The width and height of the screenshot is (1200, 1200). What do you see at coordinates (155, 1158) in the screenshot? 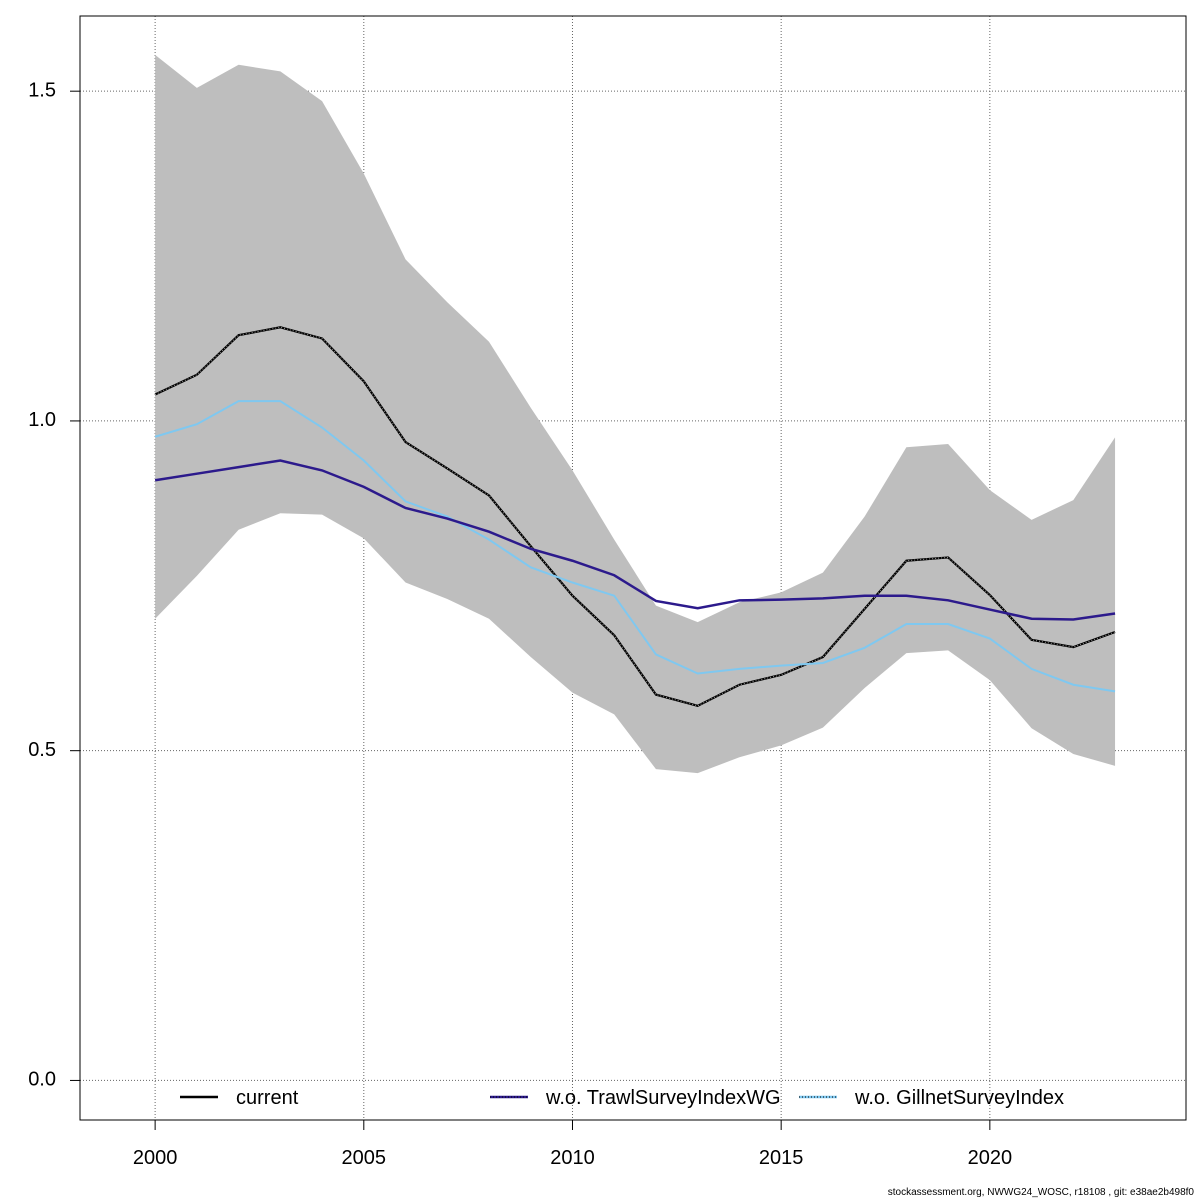
I see `x-tick-label-0: 2000` at bounding box center [155, 1158].